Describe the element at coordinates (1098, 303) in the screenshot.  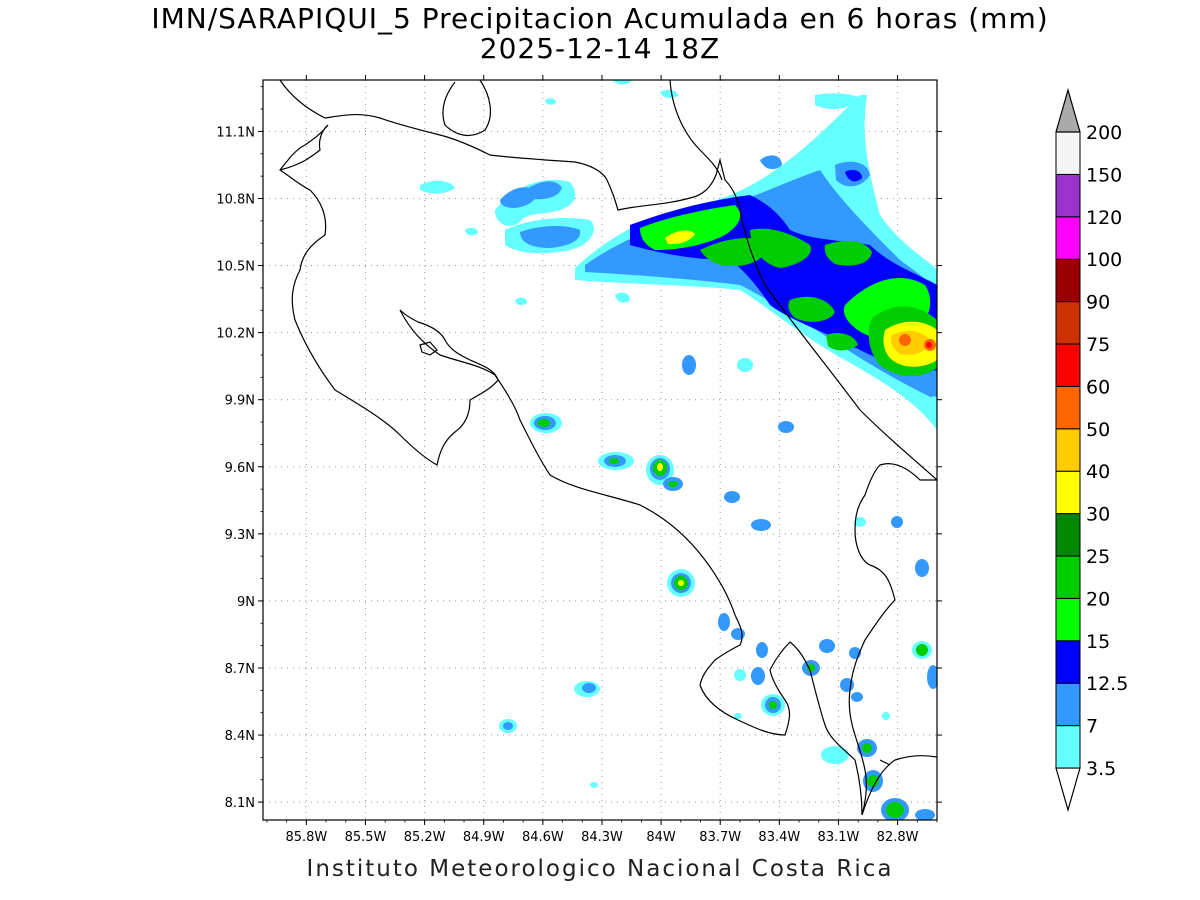
I see `legend-label: 90` at that location.